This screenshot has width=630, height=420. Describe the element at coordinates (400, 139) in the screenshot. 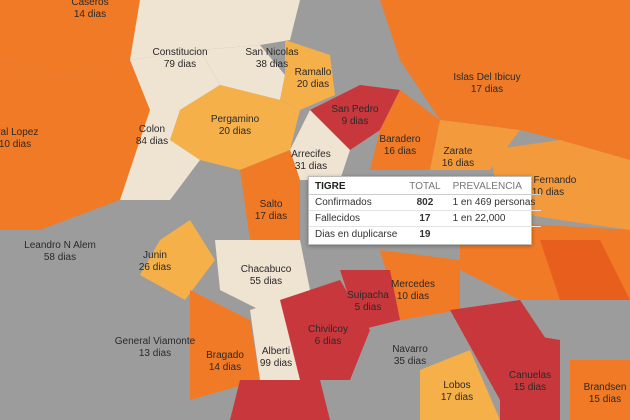

I see `region-name: Baradero` at that location.